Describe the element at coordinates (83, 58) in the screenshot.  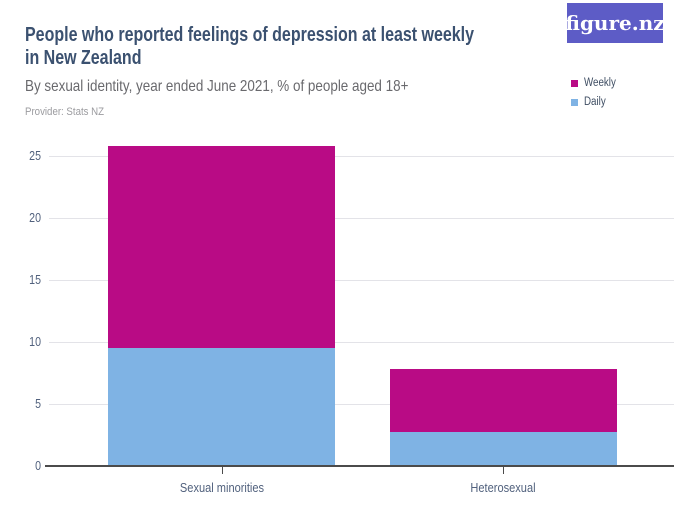
I see `chart-title-line2: in New Zealand` at that location.